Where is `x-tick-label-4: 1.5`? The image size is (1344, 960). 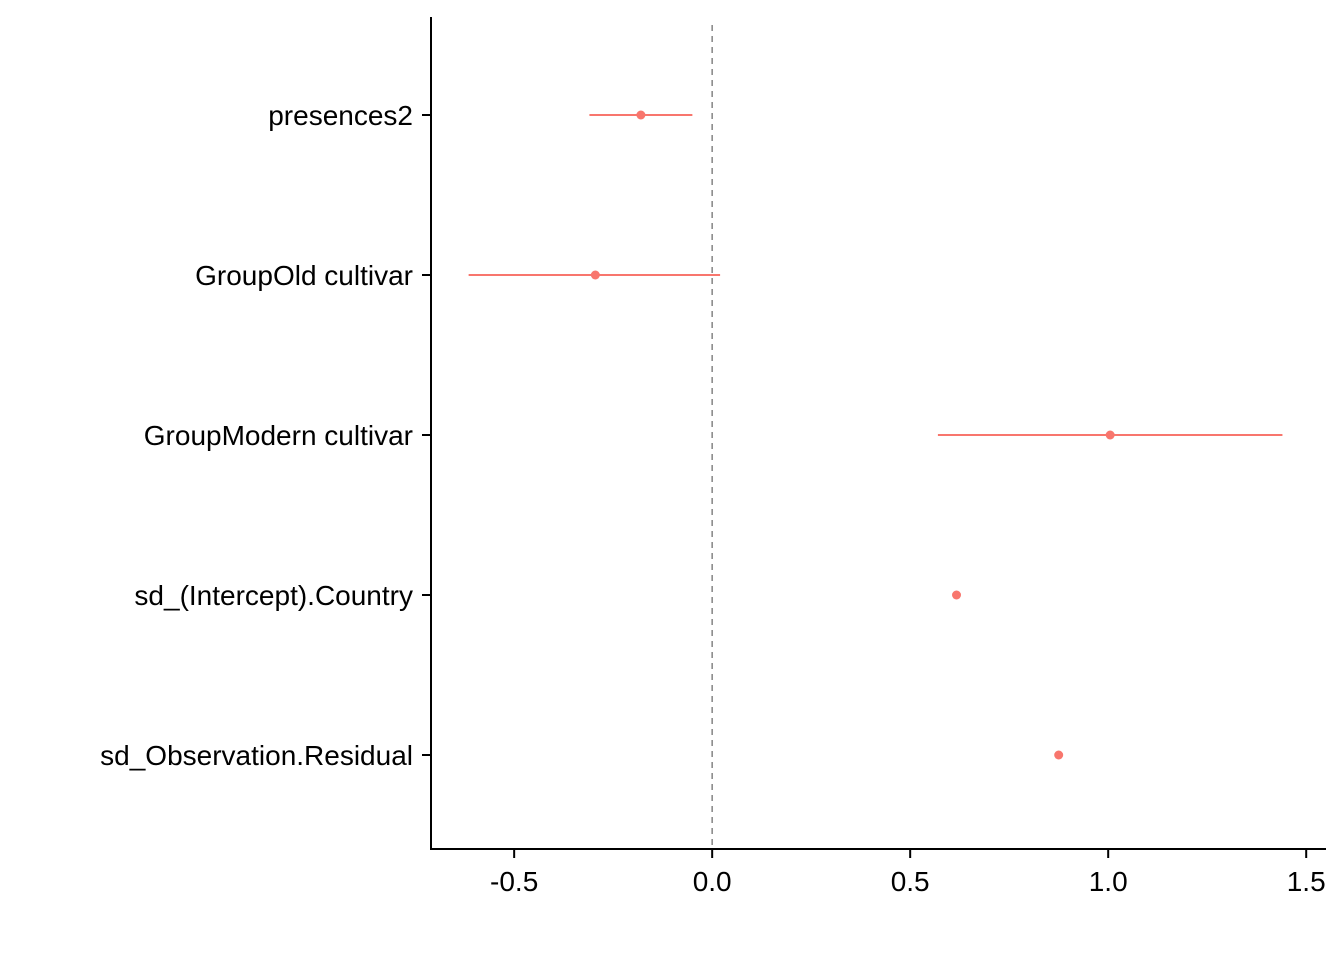 x-tick-label-4: 1.5 is located at coordinates (1306, 881).